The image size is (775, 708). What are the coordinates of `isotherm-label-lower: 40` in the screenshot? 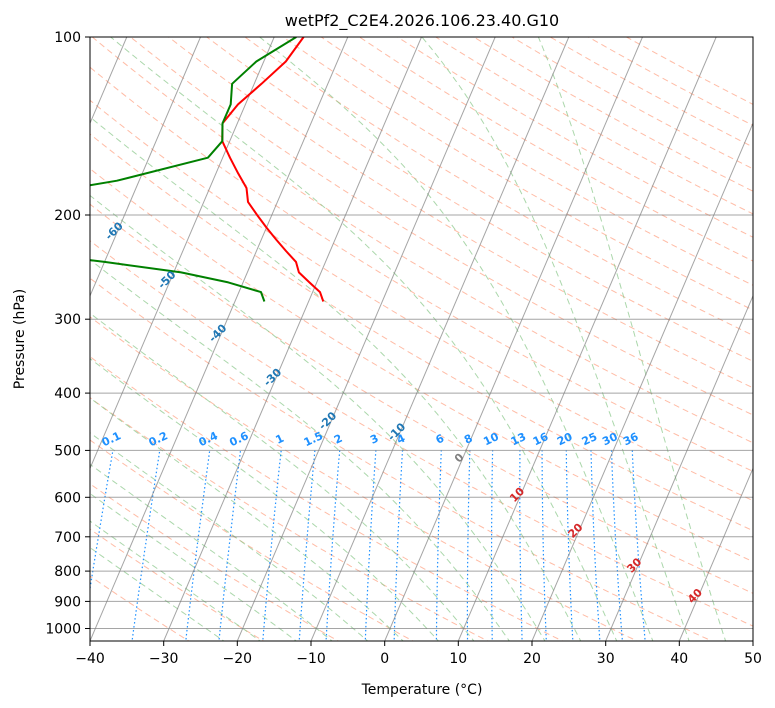 It's located at (695, 596).